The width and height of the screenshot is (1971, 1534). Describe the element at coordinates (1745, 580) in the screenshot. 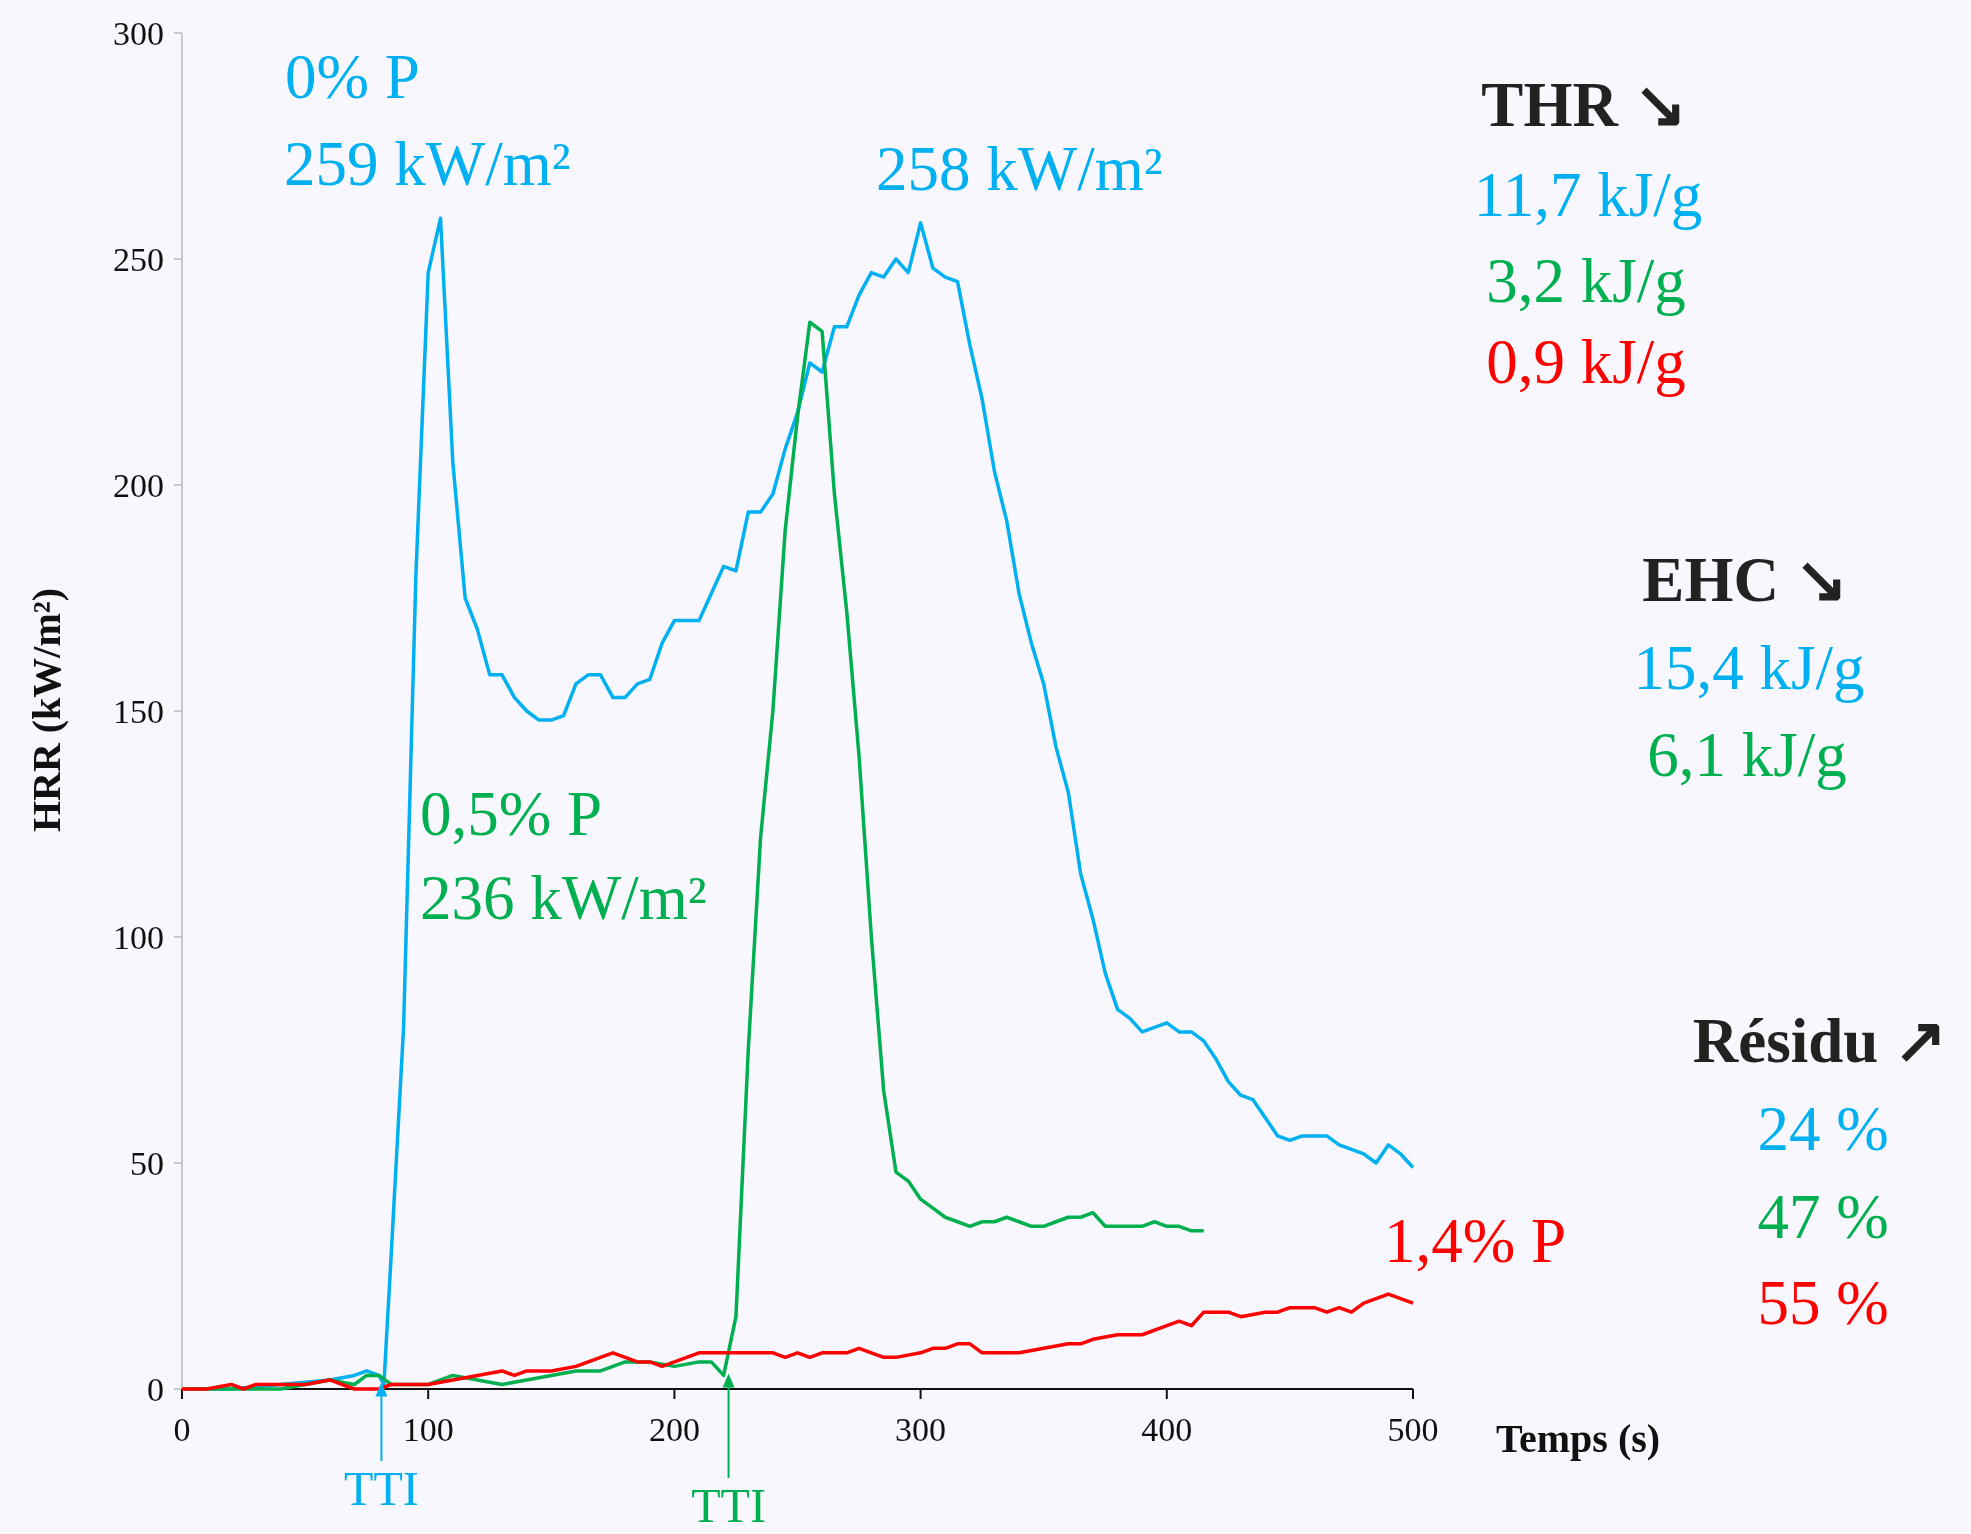

I see `text: EHC ↘` at that location.